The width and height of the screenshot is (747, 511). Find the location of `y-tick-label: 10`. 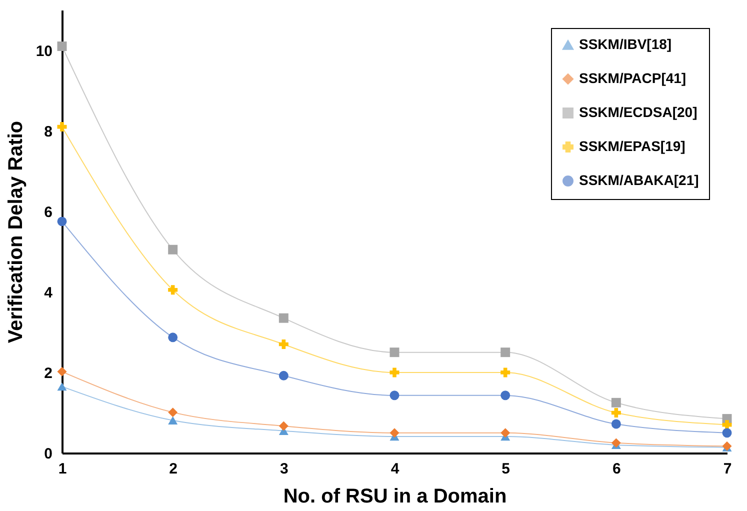

y-tick-label: 10 is located at coordinates (44, 51).